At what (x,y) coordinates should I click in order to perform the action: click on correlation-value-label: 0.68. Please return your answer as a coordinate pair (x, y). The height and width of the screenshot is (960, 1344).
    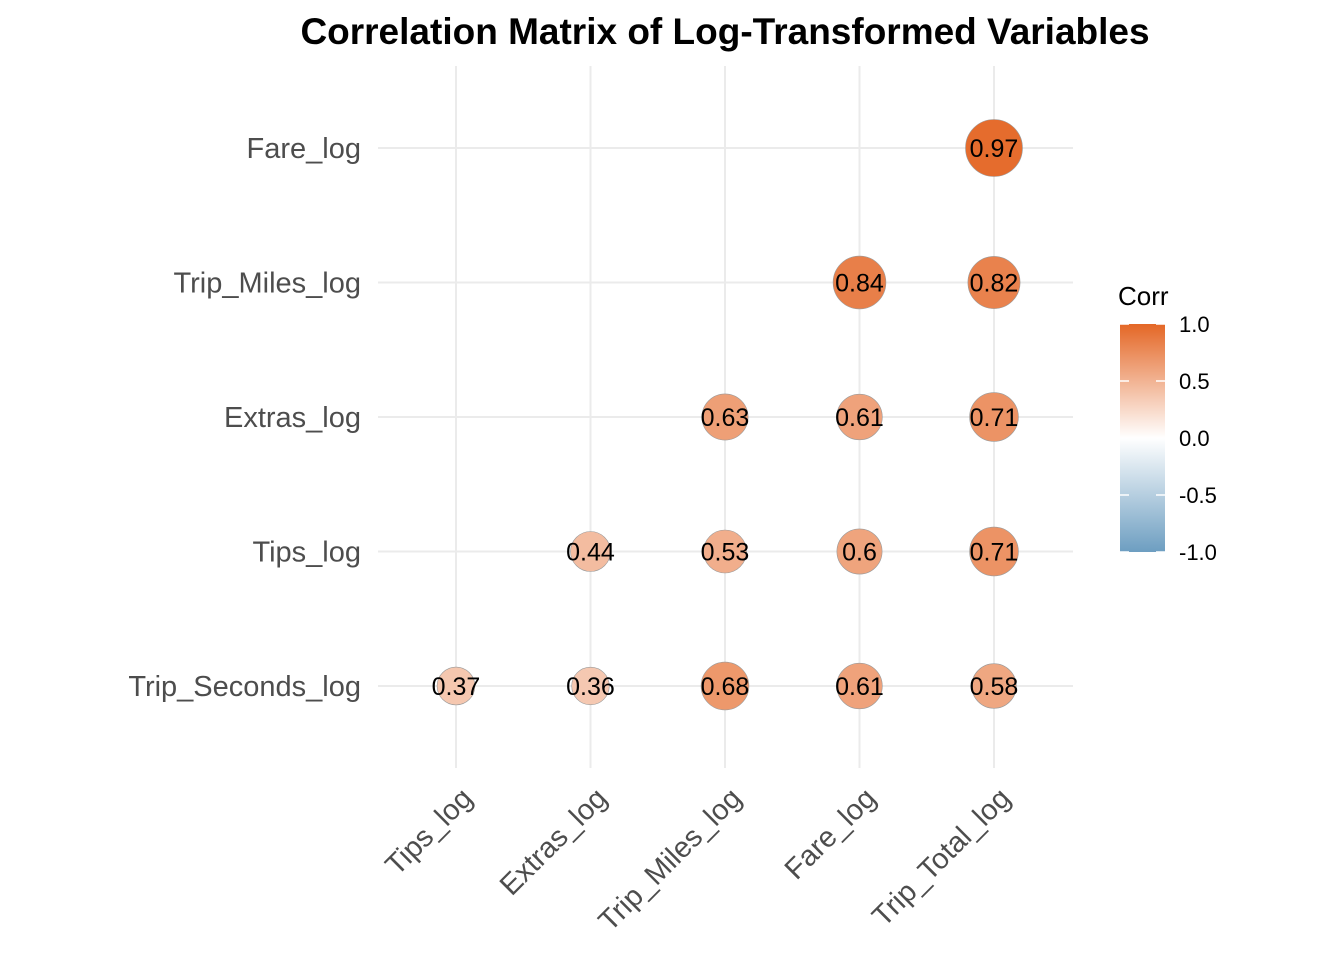
    Looking at the image, I should click on (725, 687).